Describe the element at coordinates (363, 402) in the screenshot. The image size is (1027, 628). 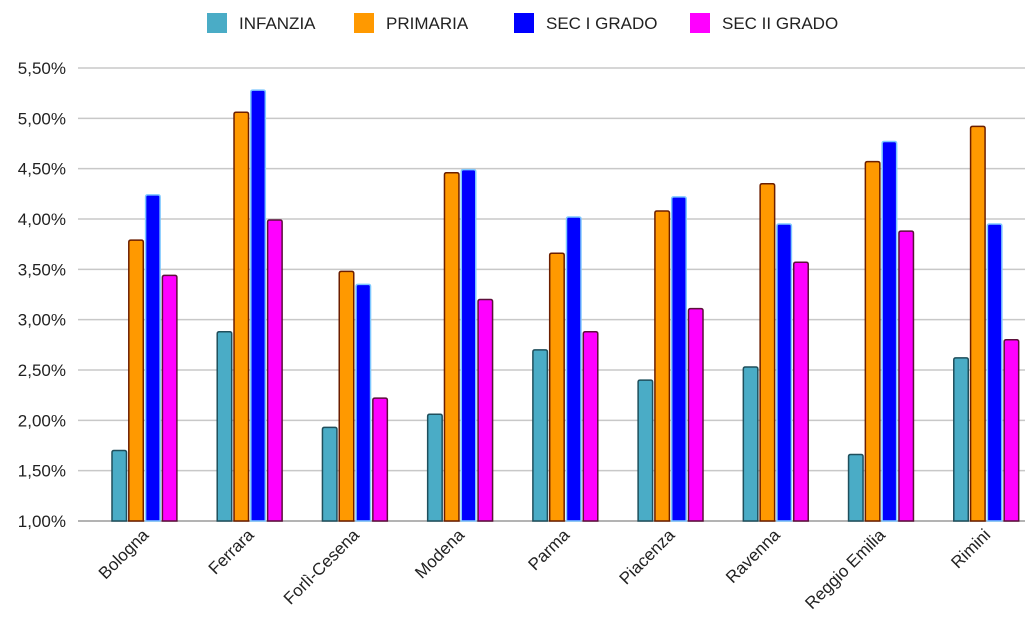
I see `bar-sec-i-grado-forl-cesena` at that location.